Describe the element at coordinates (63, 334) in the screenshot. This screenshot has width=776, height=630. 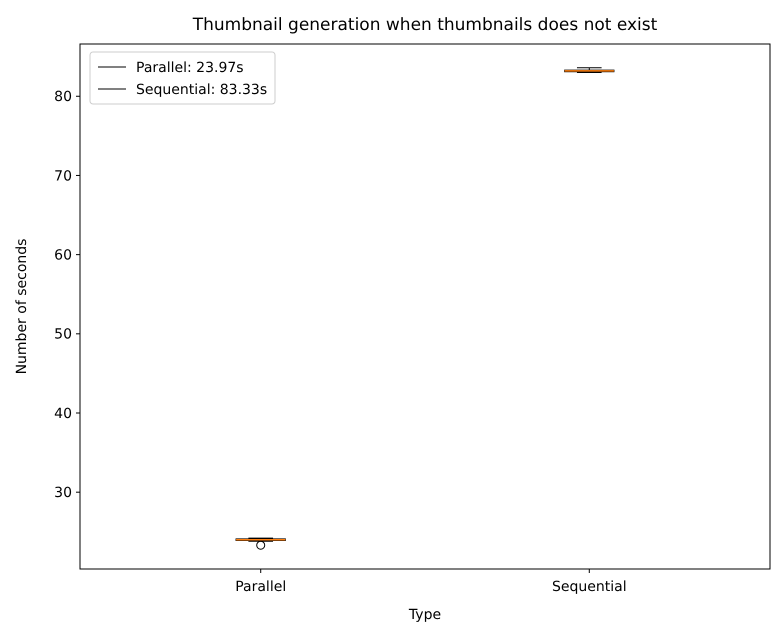
I see `y-tick-label: 50` at that location.